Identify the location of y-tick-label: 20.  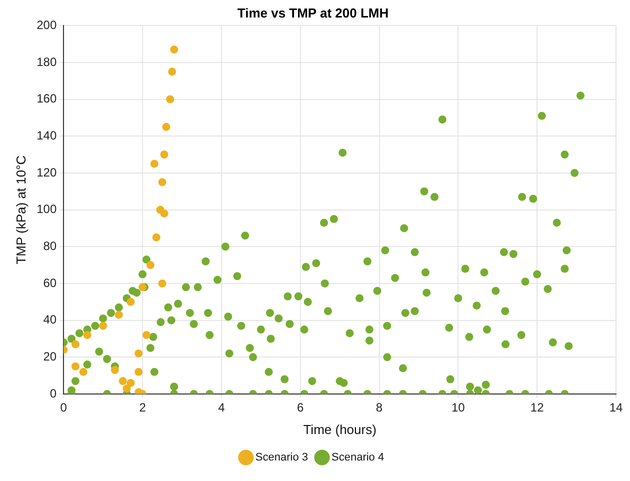
(50, 356).